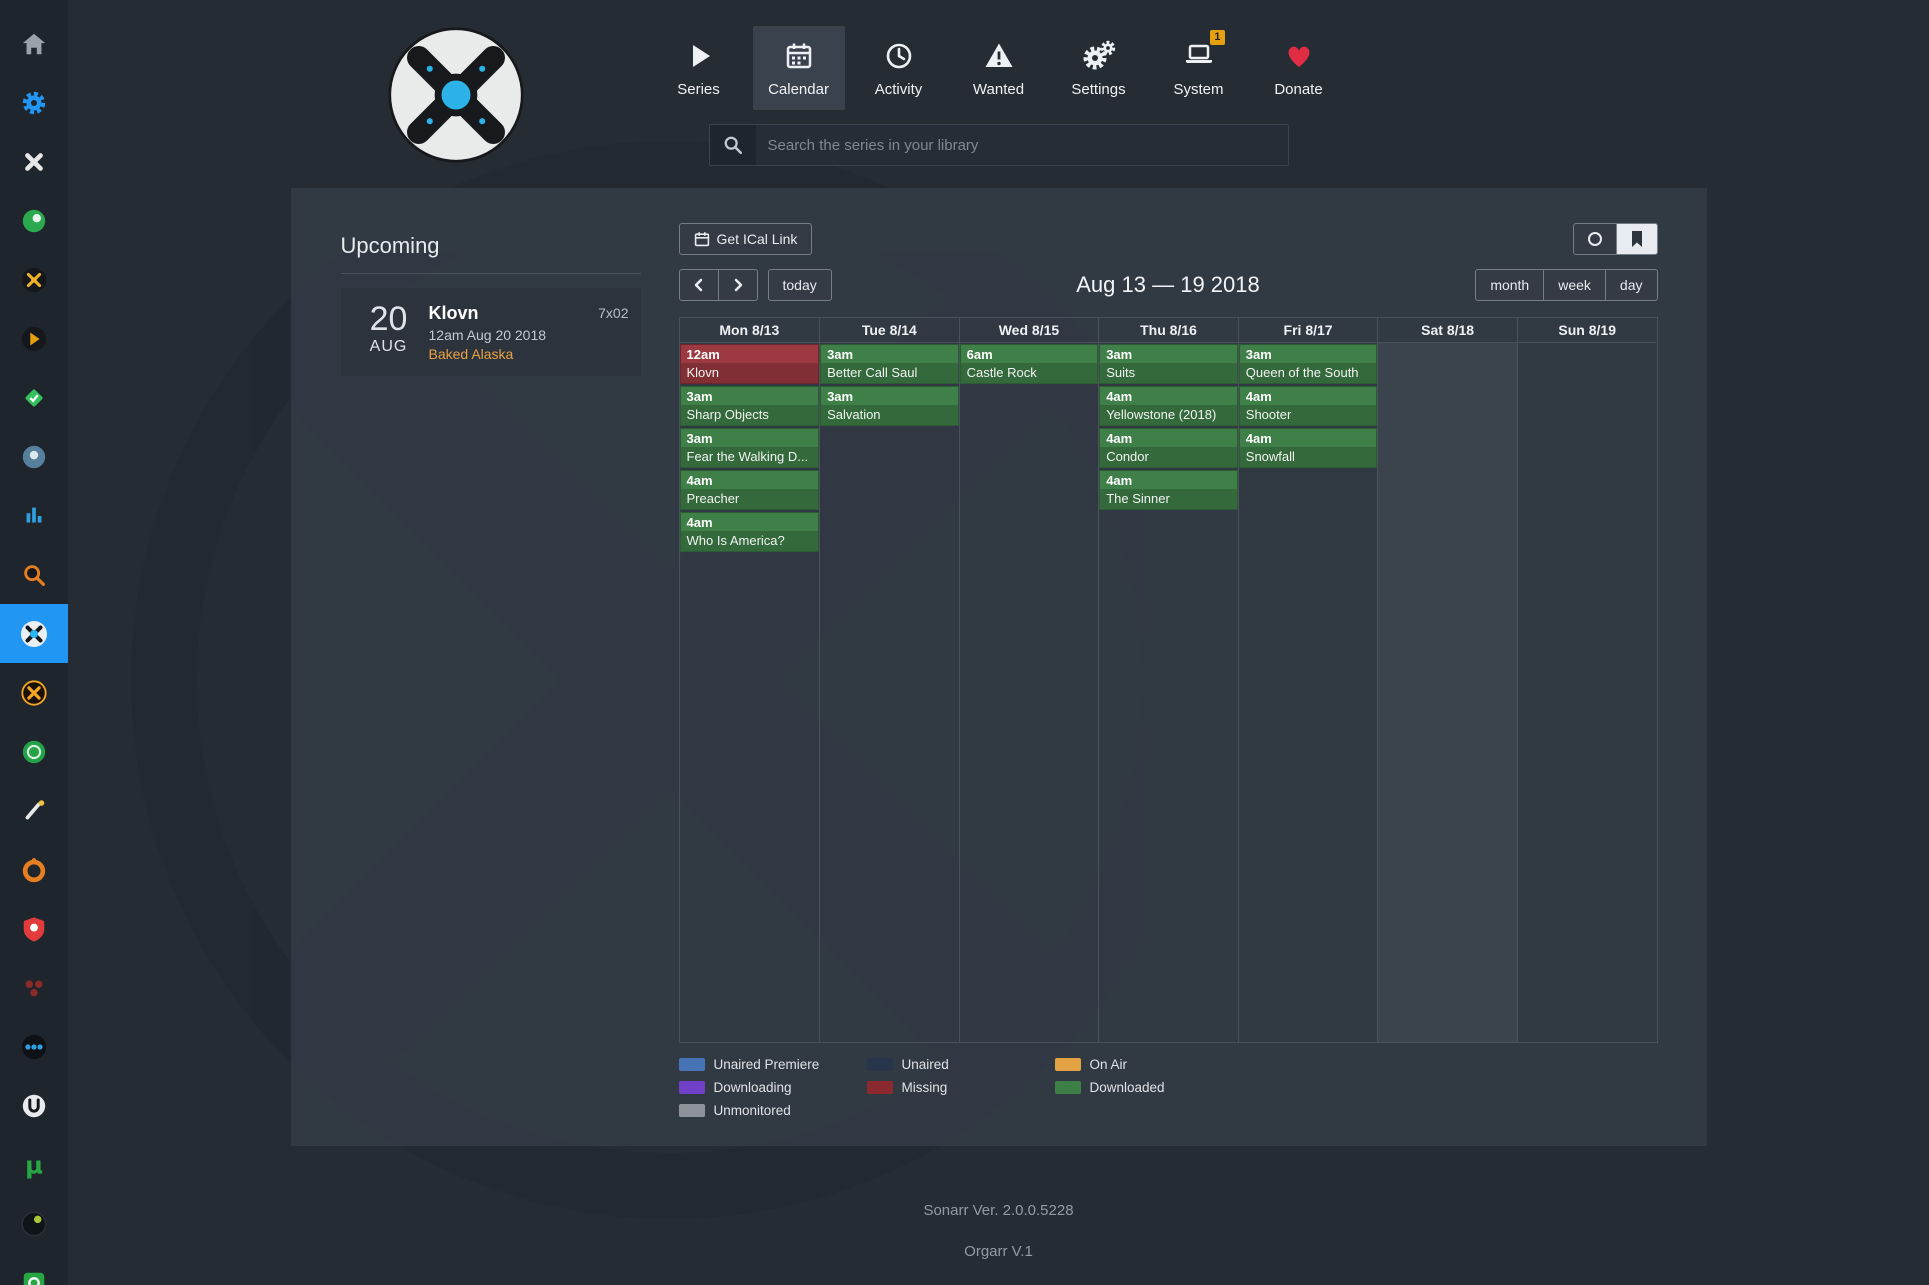  I want to click on legend-item: Downloaded, so click(1148, 1087).